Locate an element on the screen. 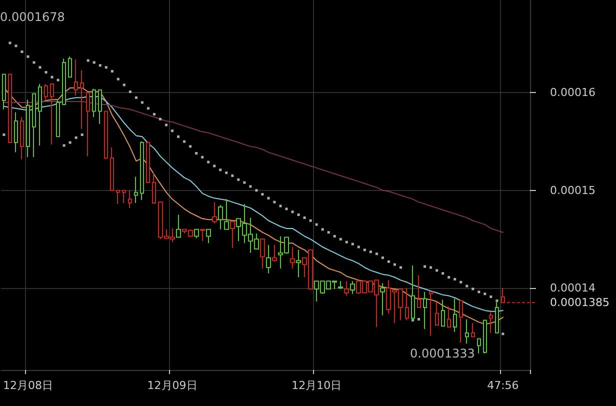 The height and width of the screenshot is (406, 616). y-tick-label: 0.00016 is located at coordinates (573, 93).